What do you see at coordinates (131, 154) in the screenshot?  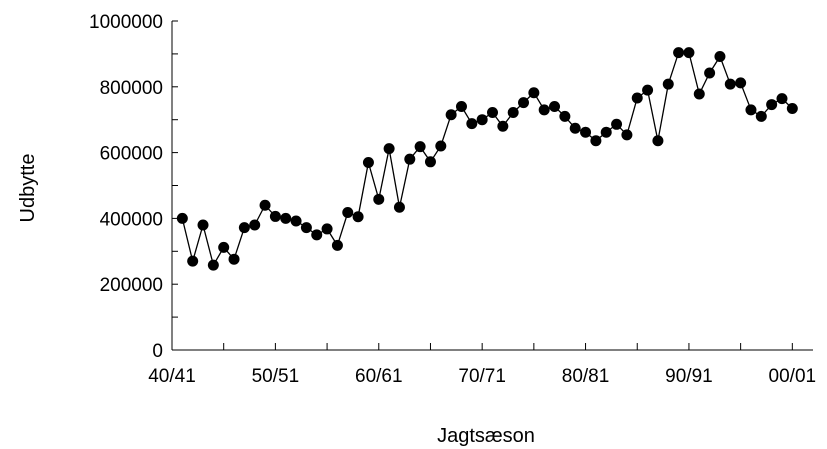 I see `y-tick-label: 600000` at bounding box center [131, 154].